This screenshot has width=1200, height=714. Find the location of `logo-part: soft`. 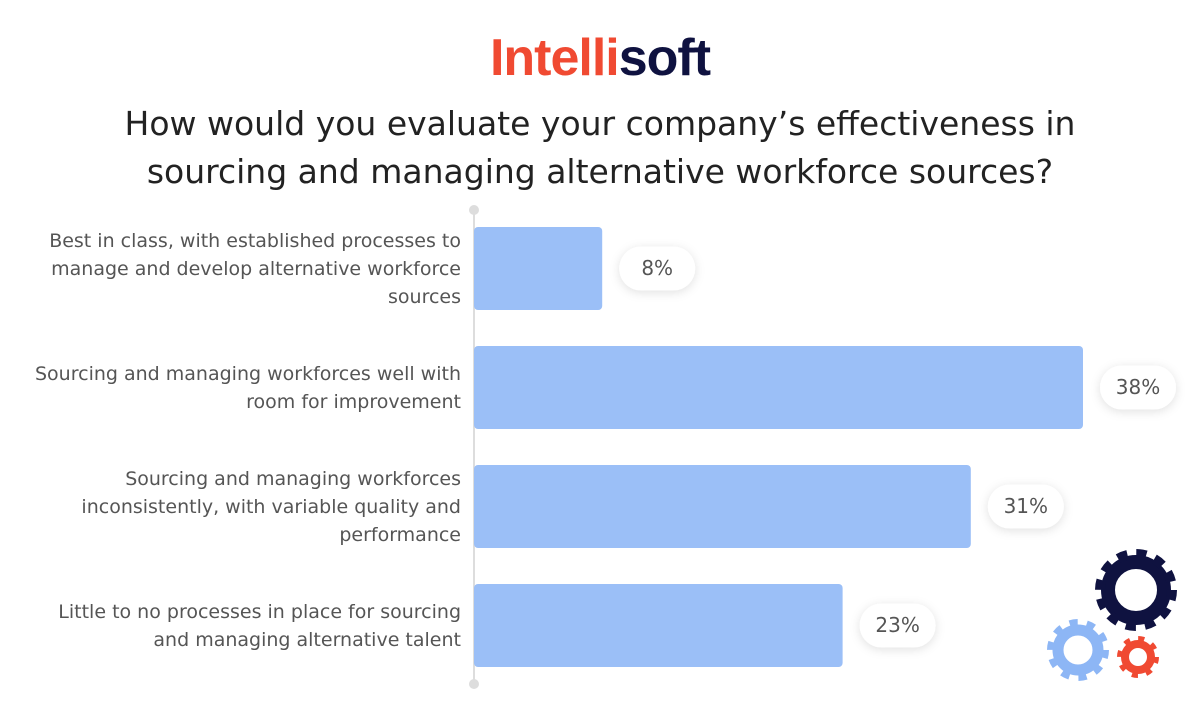

logo-part: soft is located at coordinates (664, 58).